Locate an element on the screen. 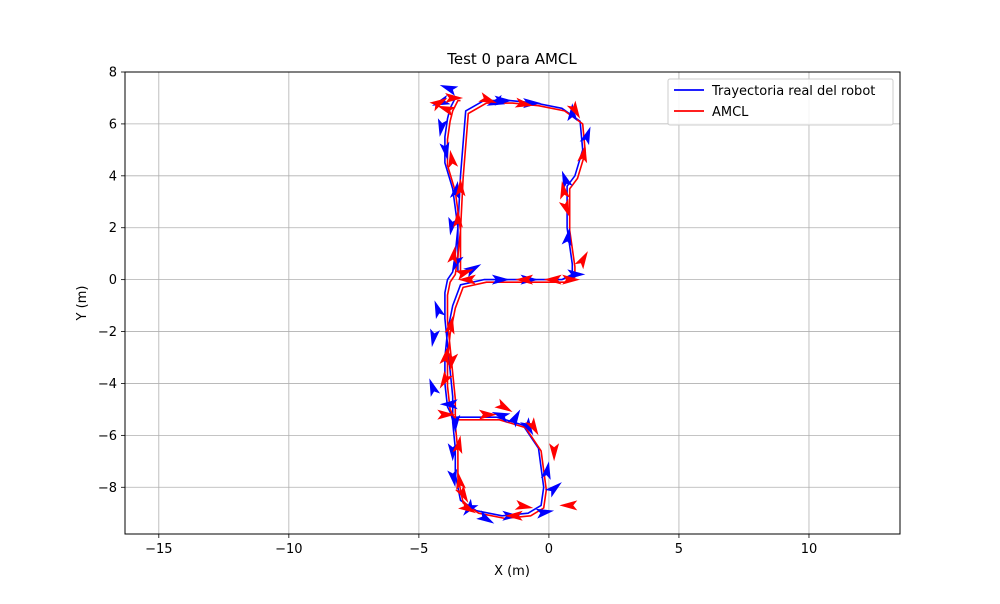 The image size is (1000, 604). pose-arrows is located at coordinates (510, 304).